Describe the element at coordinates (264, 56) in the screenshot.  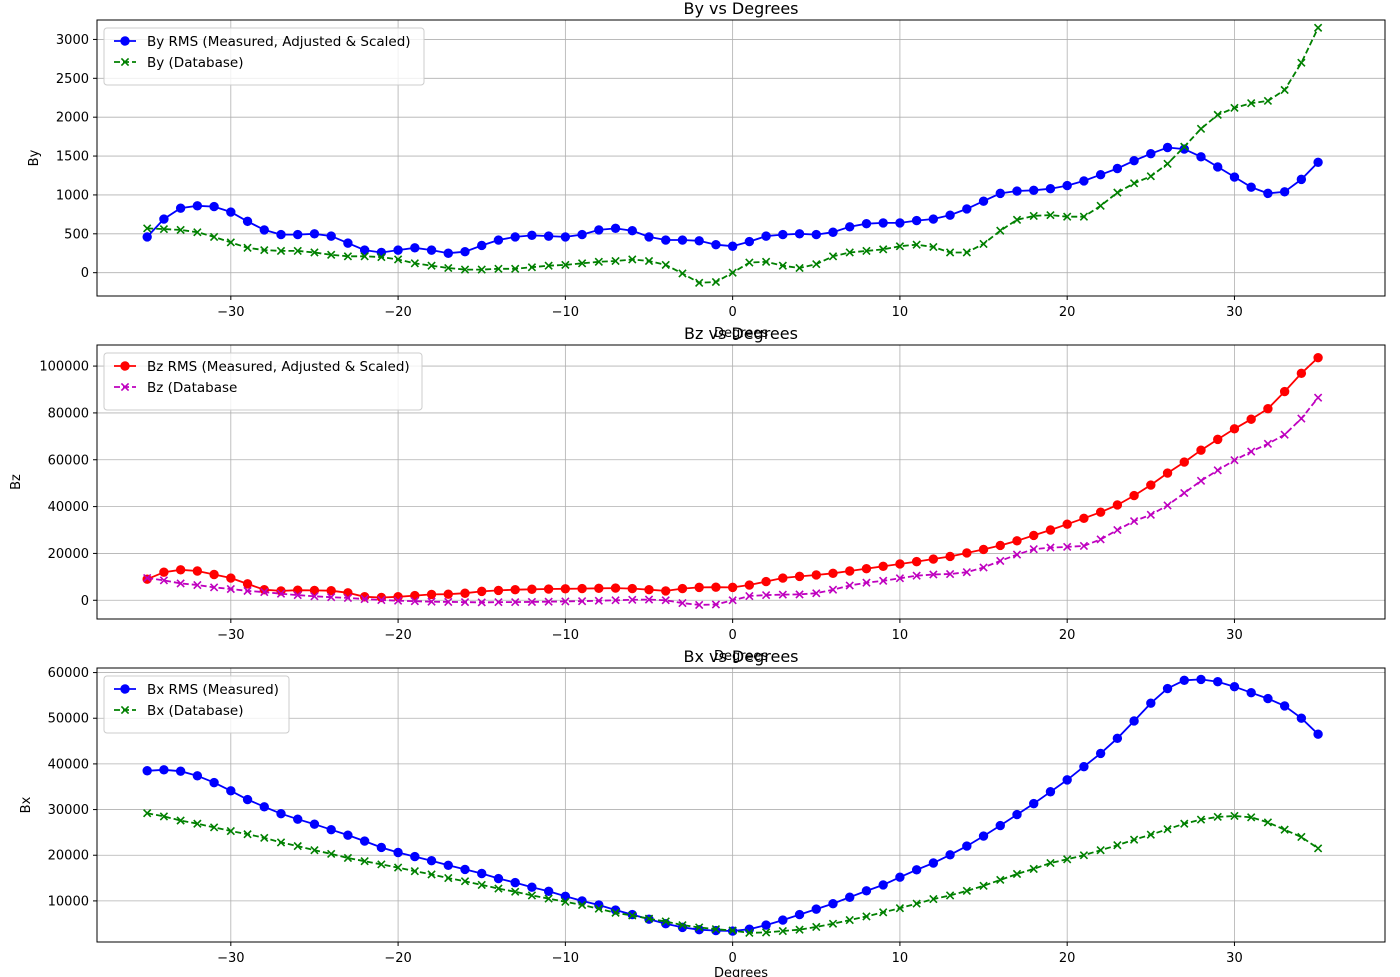
I see `by-legend-box` at that location.